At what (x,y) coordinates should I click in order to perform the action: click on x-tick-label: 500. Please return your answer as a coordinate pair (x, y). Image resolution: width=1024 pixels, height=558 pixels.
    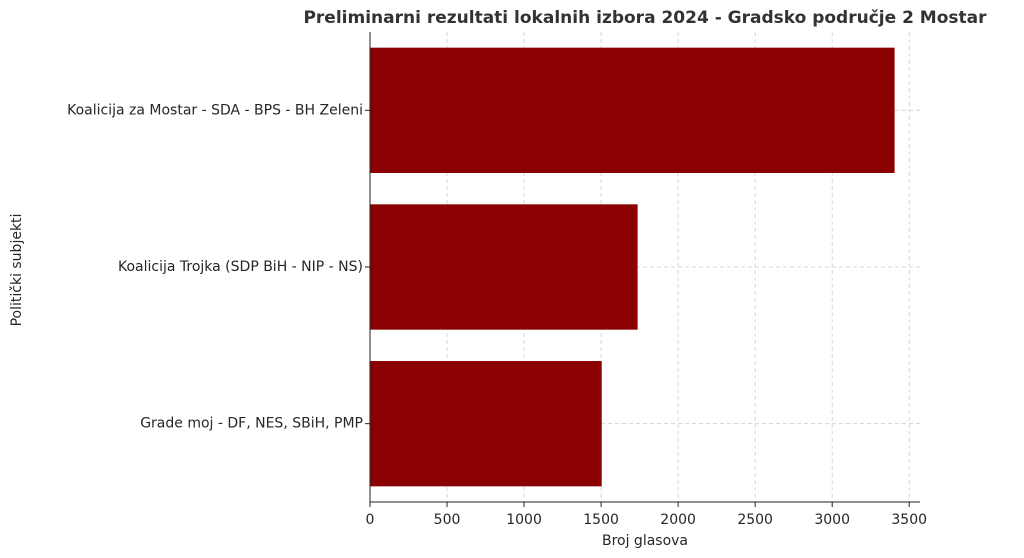
    Looking at the image, I should click on (447, 520).